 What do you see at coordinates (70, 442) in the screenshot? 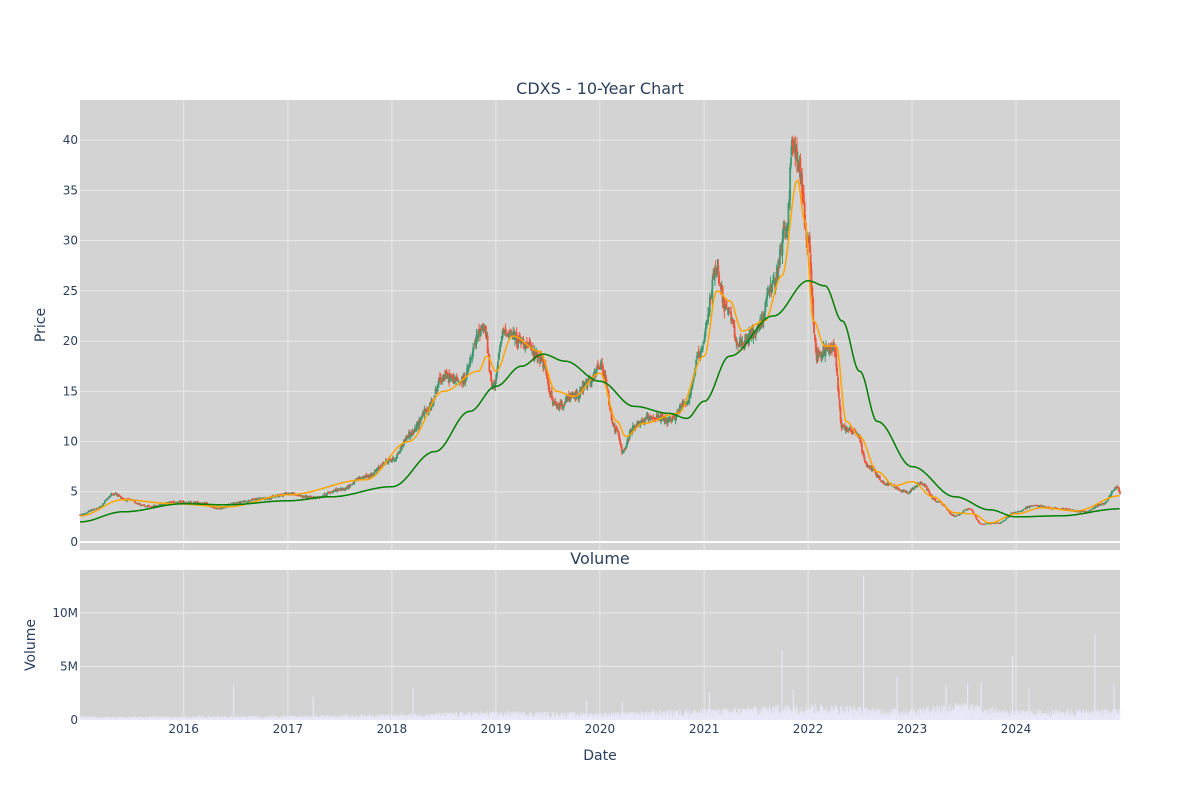
I see `price-y-tick-label: 10` at bounding box center [70, 442].